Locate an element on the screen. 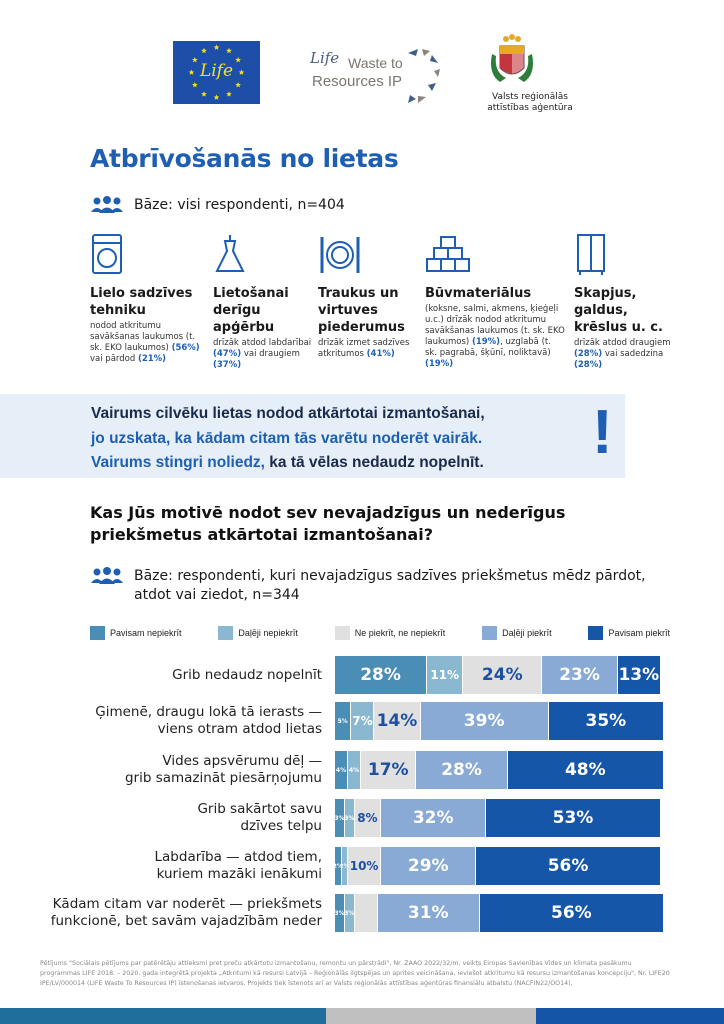  bar-segment-3: 24% is located at coordinates (503, 675).